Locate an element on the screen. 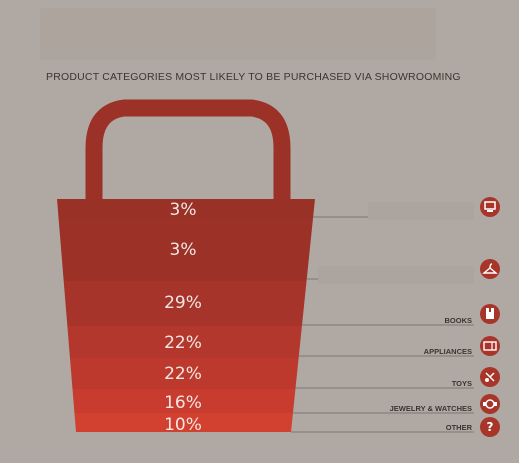  book-shape is located at coordinates (490, 313).